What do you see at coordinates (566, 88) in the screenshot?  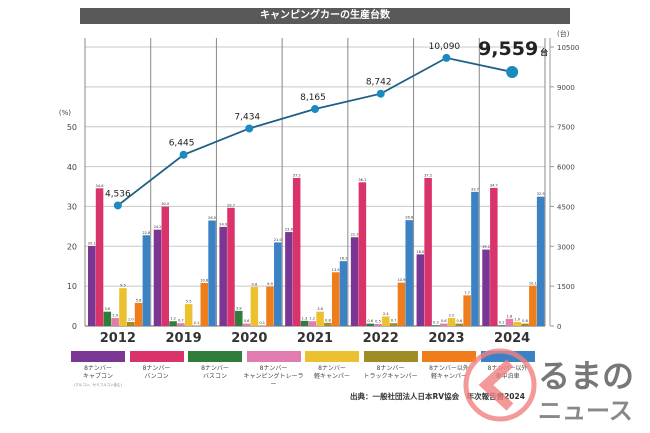 I see `right-tick-label: 9000` at bounding box center [566, 88].